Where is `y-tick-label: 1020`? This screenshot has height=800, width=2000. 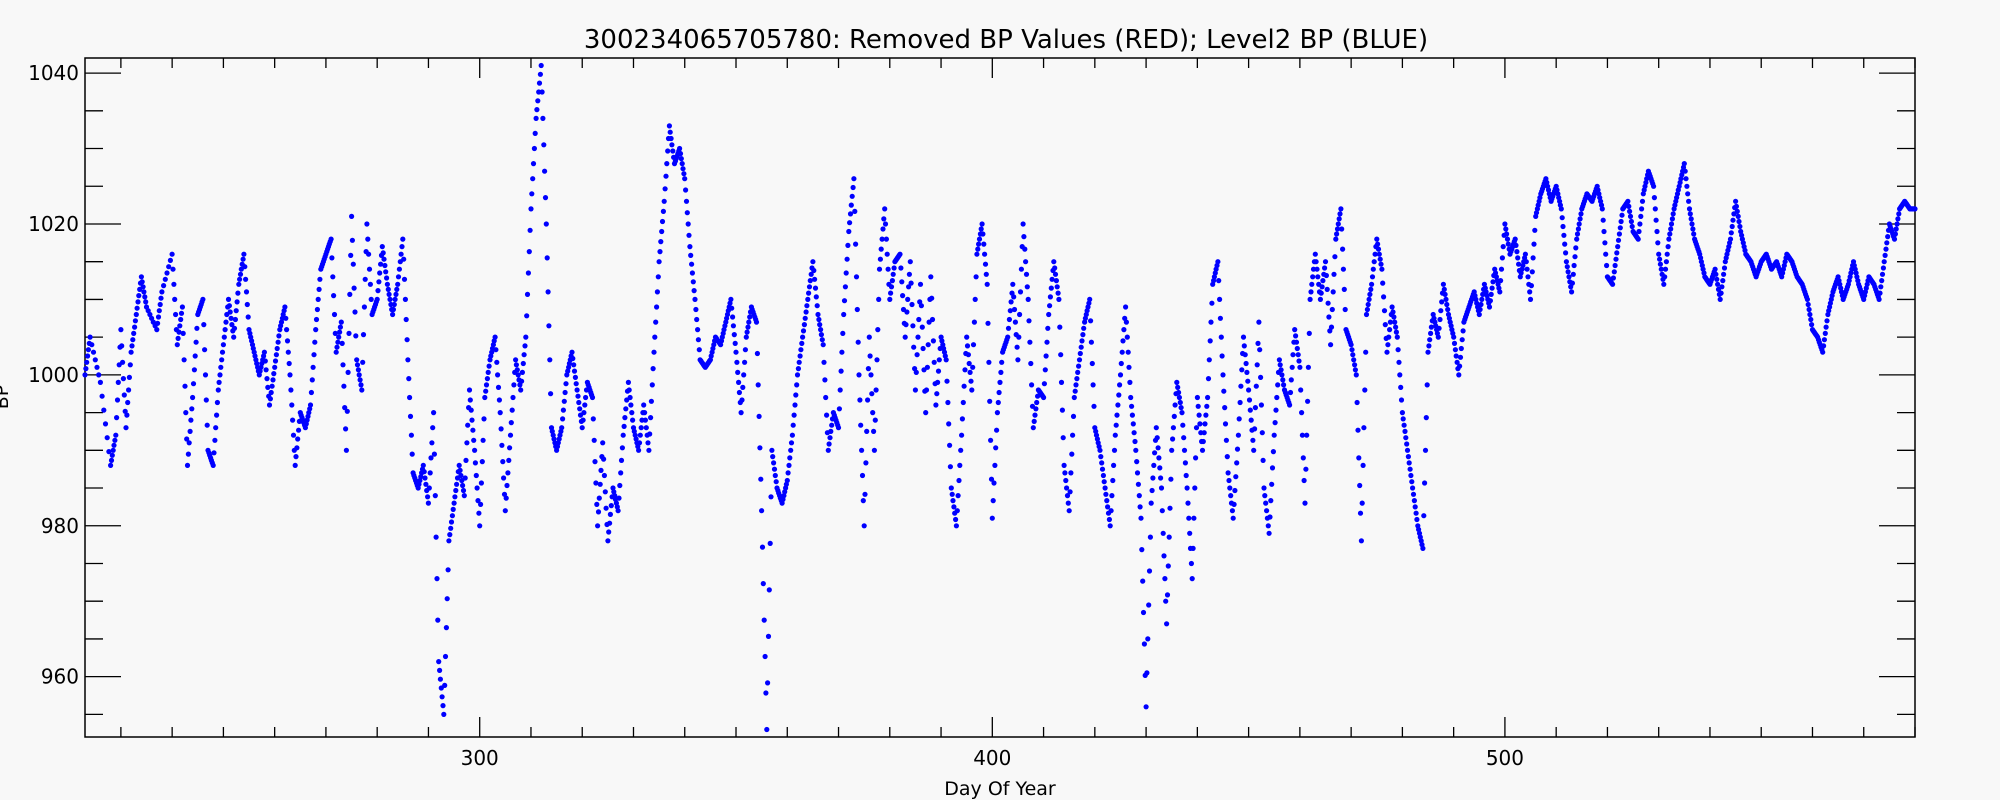 y-tick-label: 1020 is located at coordinates (53, 224).